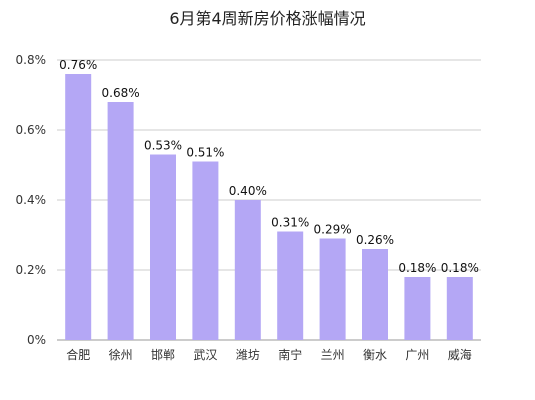 This screenshot has height=400, width=535. Describe the element at coordinates (375, 355) in the screenshot. I see `x-tick-label: 衡水` at that location.